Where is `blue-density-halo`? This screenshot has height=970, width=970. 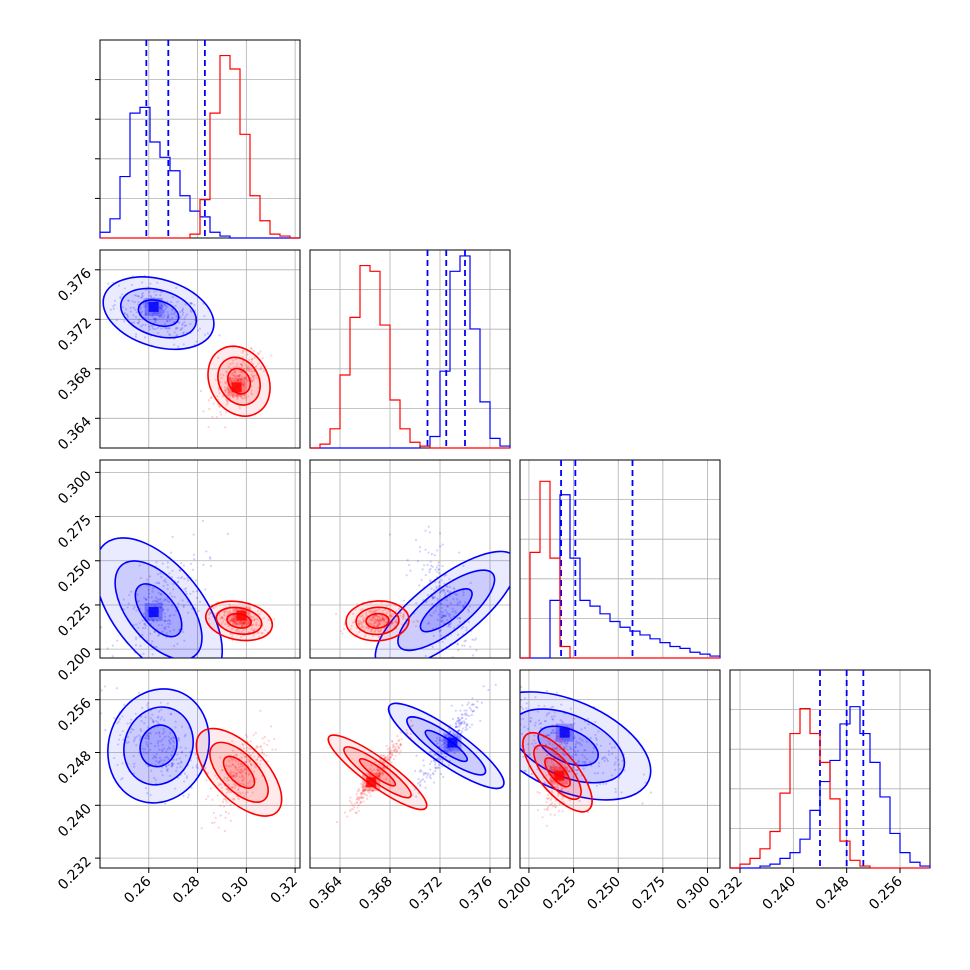
blue-density-halo is located at coordinates (153, 306).